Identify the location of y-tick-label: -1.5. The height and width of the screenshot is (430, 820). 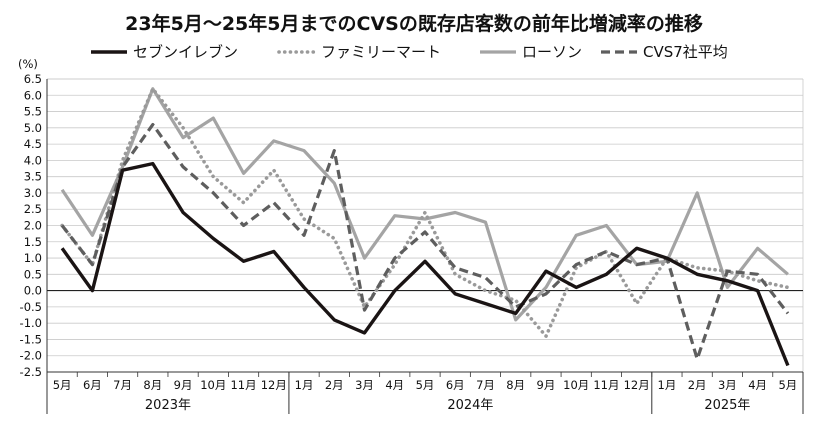
(31, 339).